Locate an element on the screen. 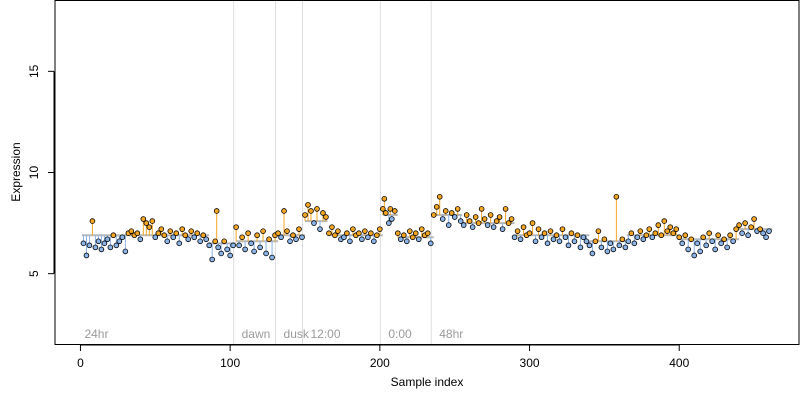 The image size is (800, 400). phase-labels: 24hr dawn dusk 12:00 0:00 48hr is located at coordinates (273, 334).